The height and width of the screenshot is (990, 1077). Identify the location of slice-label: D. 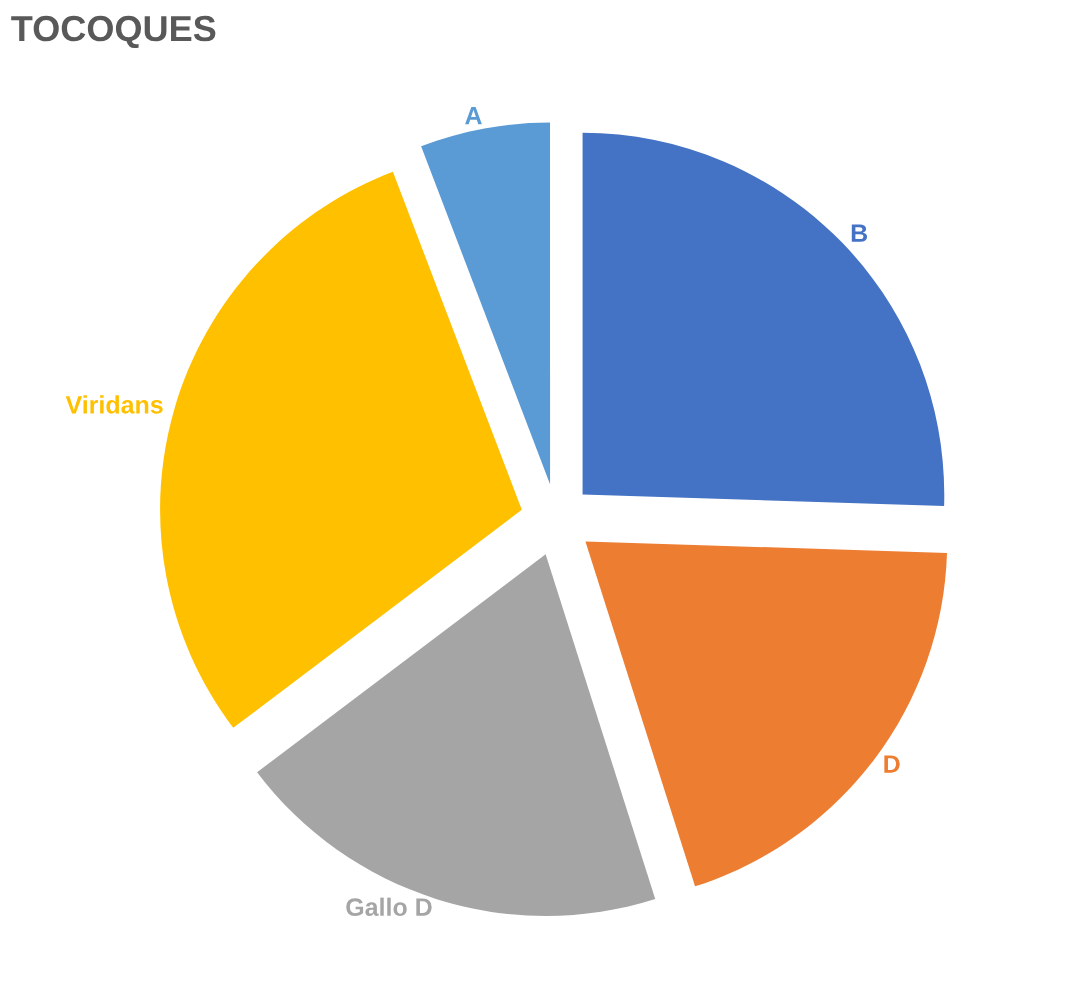
(892, 764).